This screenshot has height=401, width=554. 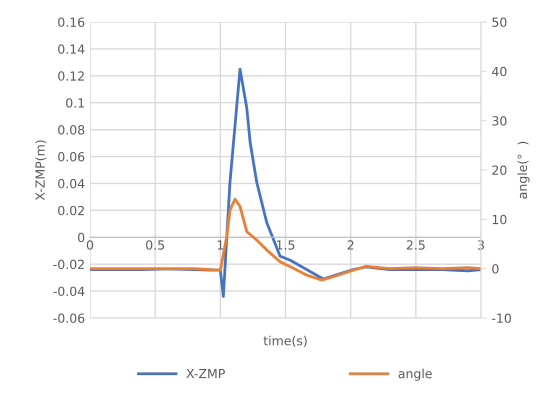 I want to click on y-tick-label: 0, so click(x=81, y=237).